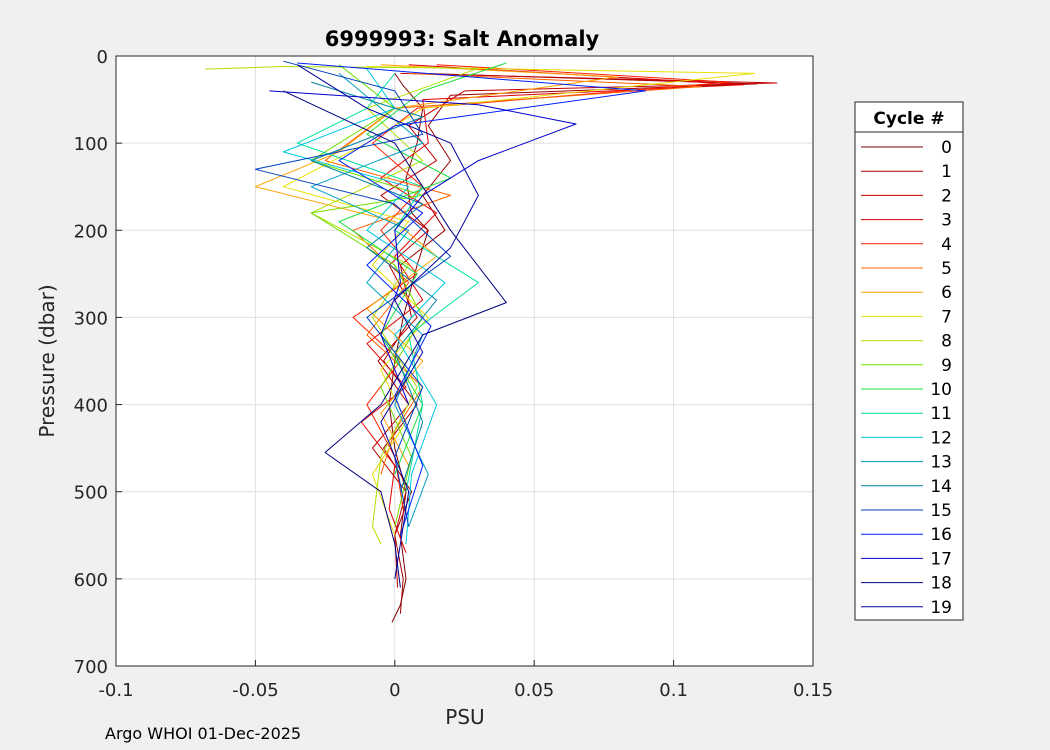 The image size is (1050, 750). Describe the element at coordinates (462, 39) in the screenshot. I see `chart-title: 6999993: Salt Anomaly` at that location.